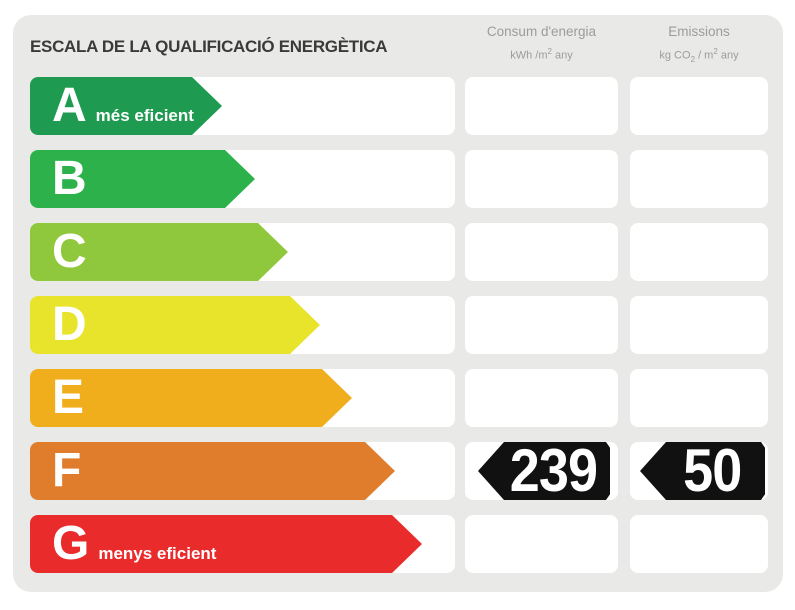 The image size is (795, 610). I want to click on emissions-column-header: Emissions kg CO2 / m2 any, so click(699, 45).